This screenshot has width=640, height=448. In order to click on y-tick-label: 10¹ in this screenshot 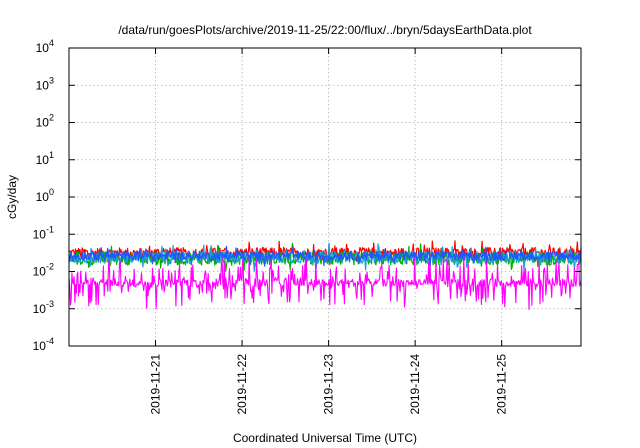, I will do `click(45, 158)`.